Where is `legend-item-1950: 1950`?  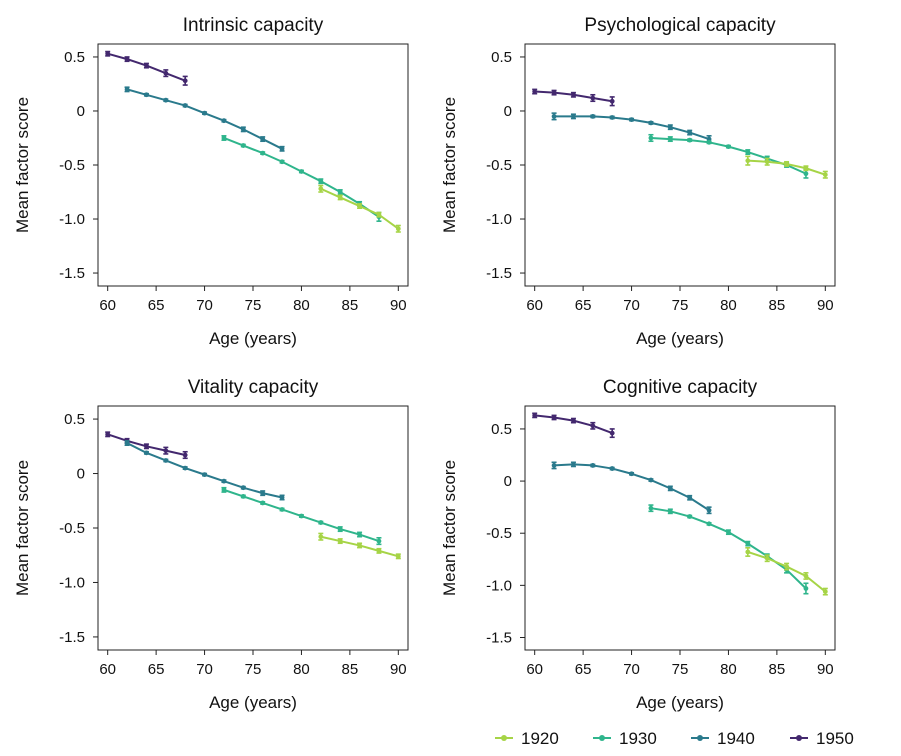
legend-item-1950: 1950 is located at coordinates (822, 738).